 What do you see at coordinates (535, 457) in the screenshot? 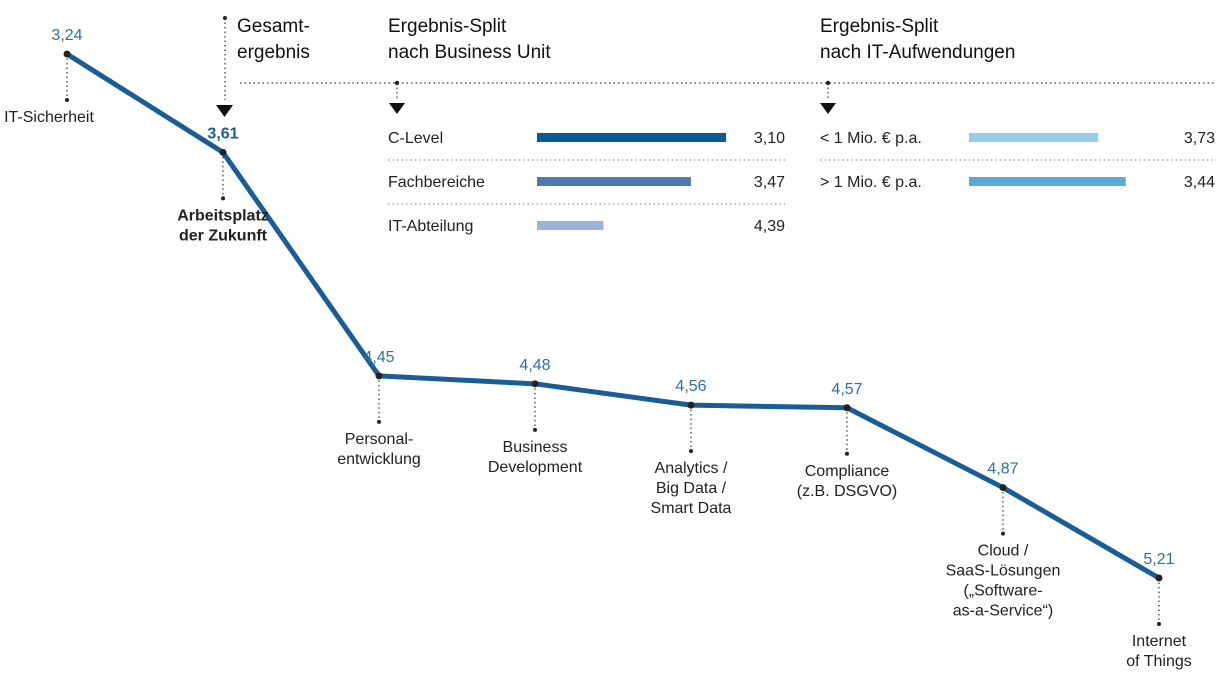
I see `category-label: Business Development` at bounding box center [535, 457].